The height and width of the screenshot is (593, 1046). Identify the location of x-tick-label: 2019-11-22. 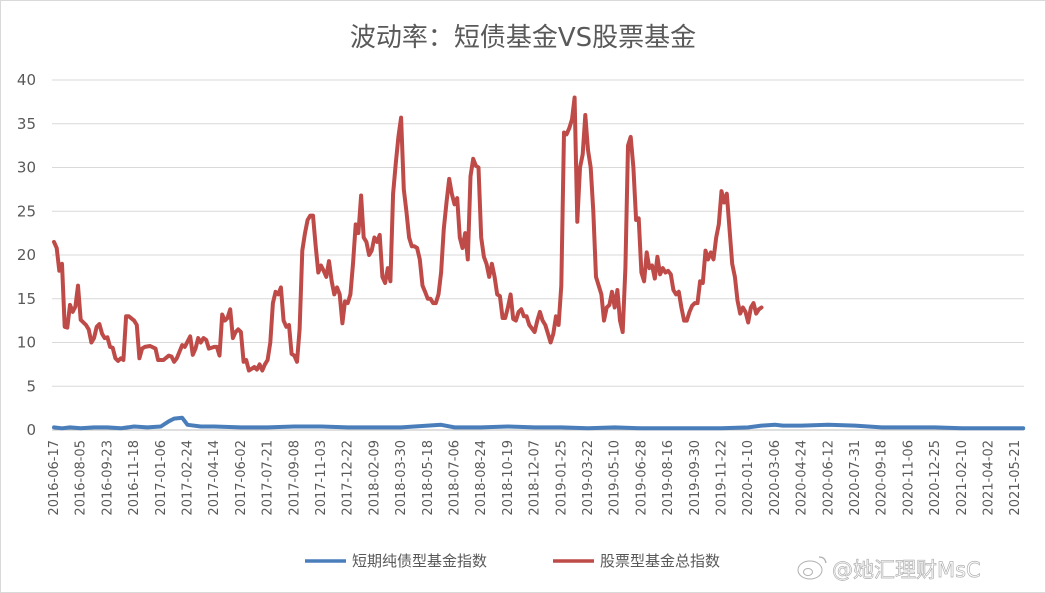
(722, 478).